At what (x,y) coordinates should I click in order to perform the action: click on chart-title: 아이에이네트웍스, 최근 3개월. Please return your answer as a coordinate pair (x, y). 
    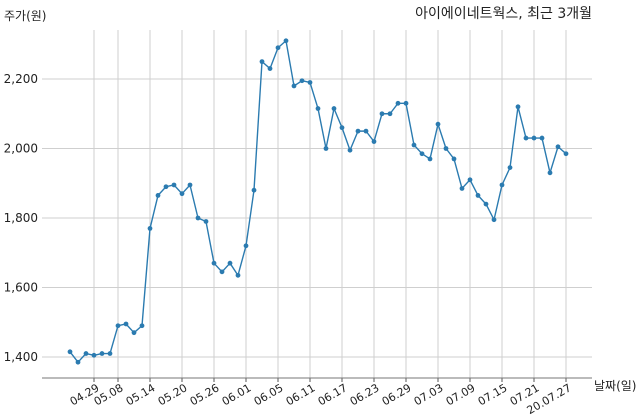
    Looking at the image, I should click on (503, 14).